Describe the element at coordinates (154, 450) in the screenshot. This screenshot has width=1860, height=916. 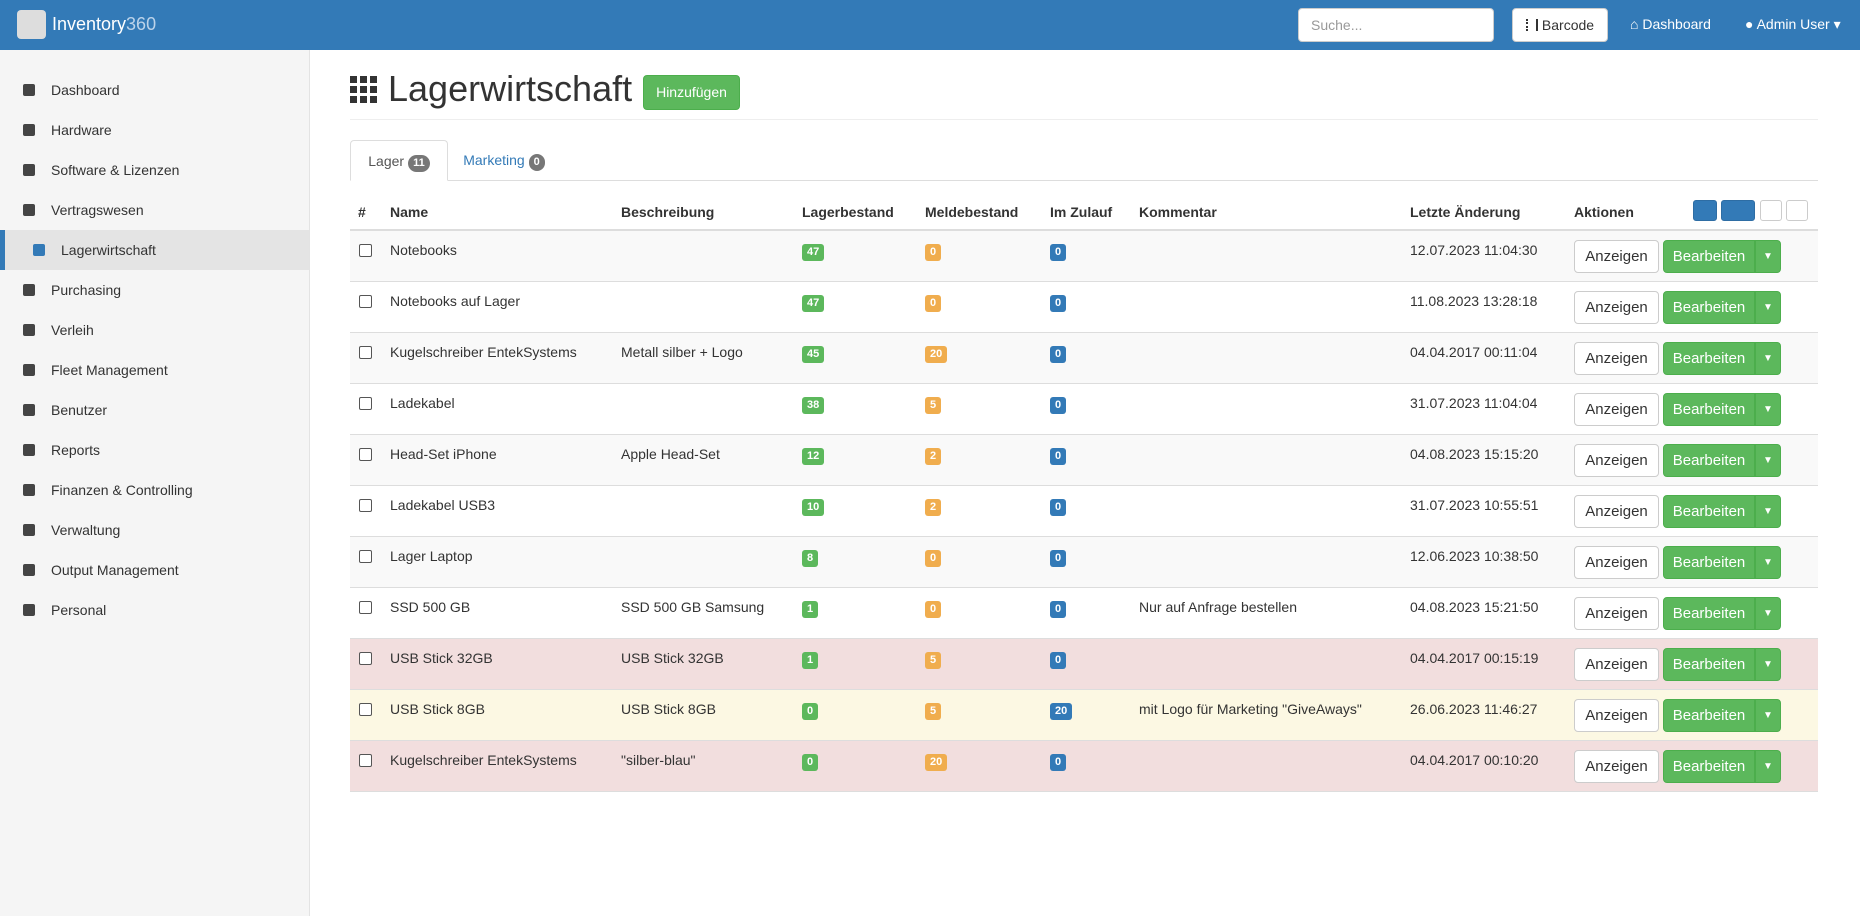
I see `sidebar-item: Reports` at that location.